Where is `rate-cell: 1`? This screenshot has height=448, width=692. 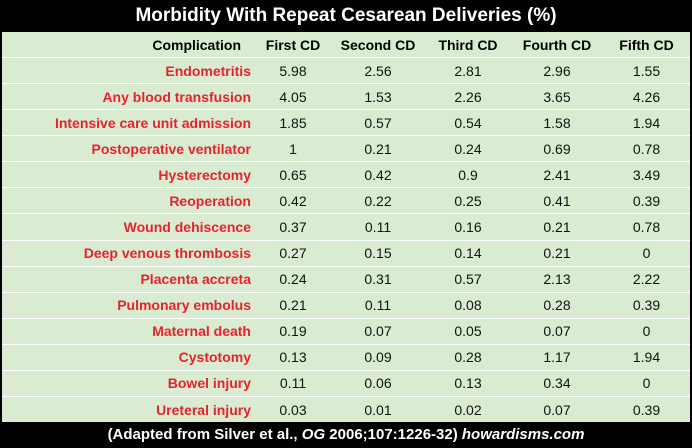 rate-cell: 1 is located at coordinates (293, 149).